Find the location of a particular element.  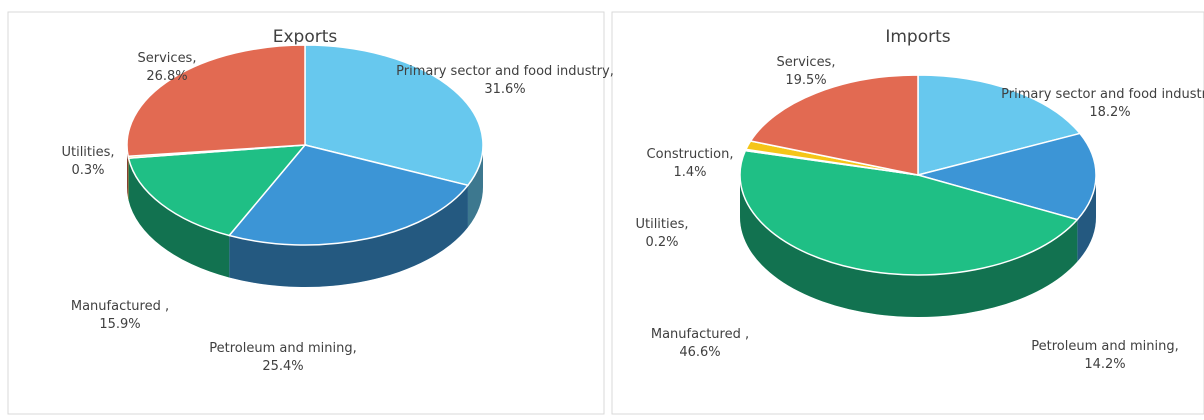

slice-value-label: 46.6% is located at coordinates (699, 352).